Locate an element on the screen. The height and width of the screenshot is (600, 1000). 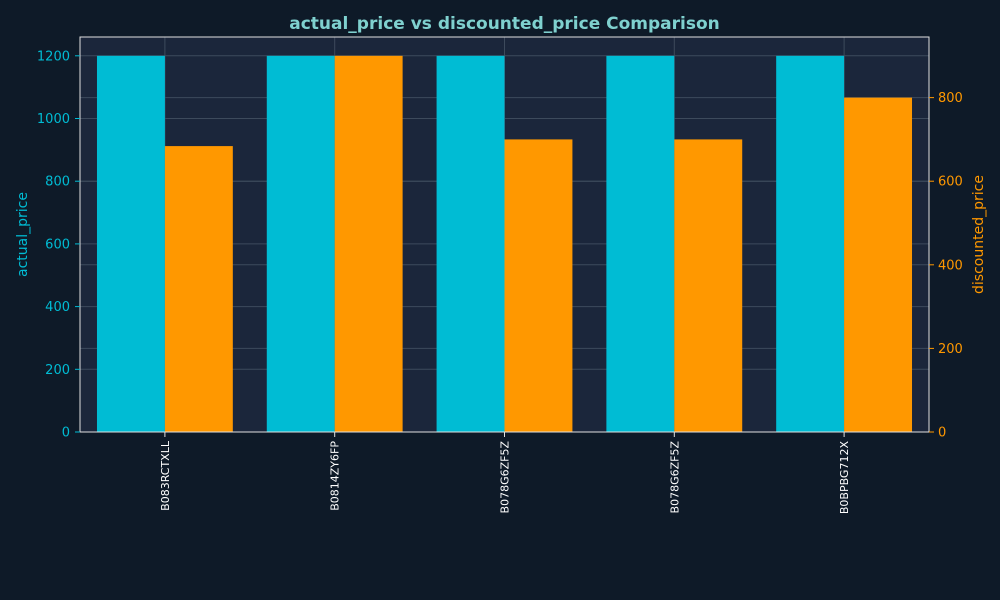
left-axis-tick-label: 1200 is located at coordinates (53, 56).